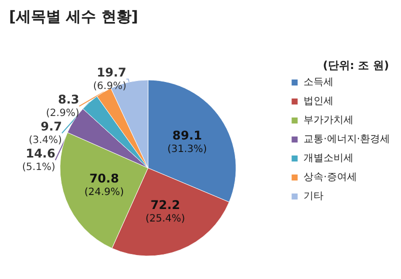  I want to click on data-label: 8.3 (2.9%), so click(63, 106).